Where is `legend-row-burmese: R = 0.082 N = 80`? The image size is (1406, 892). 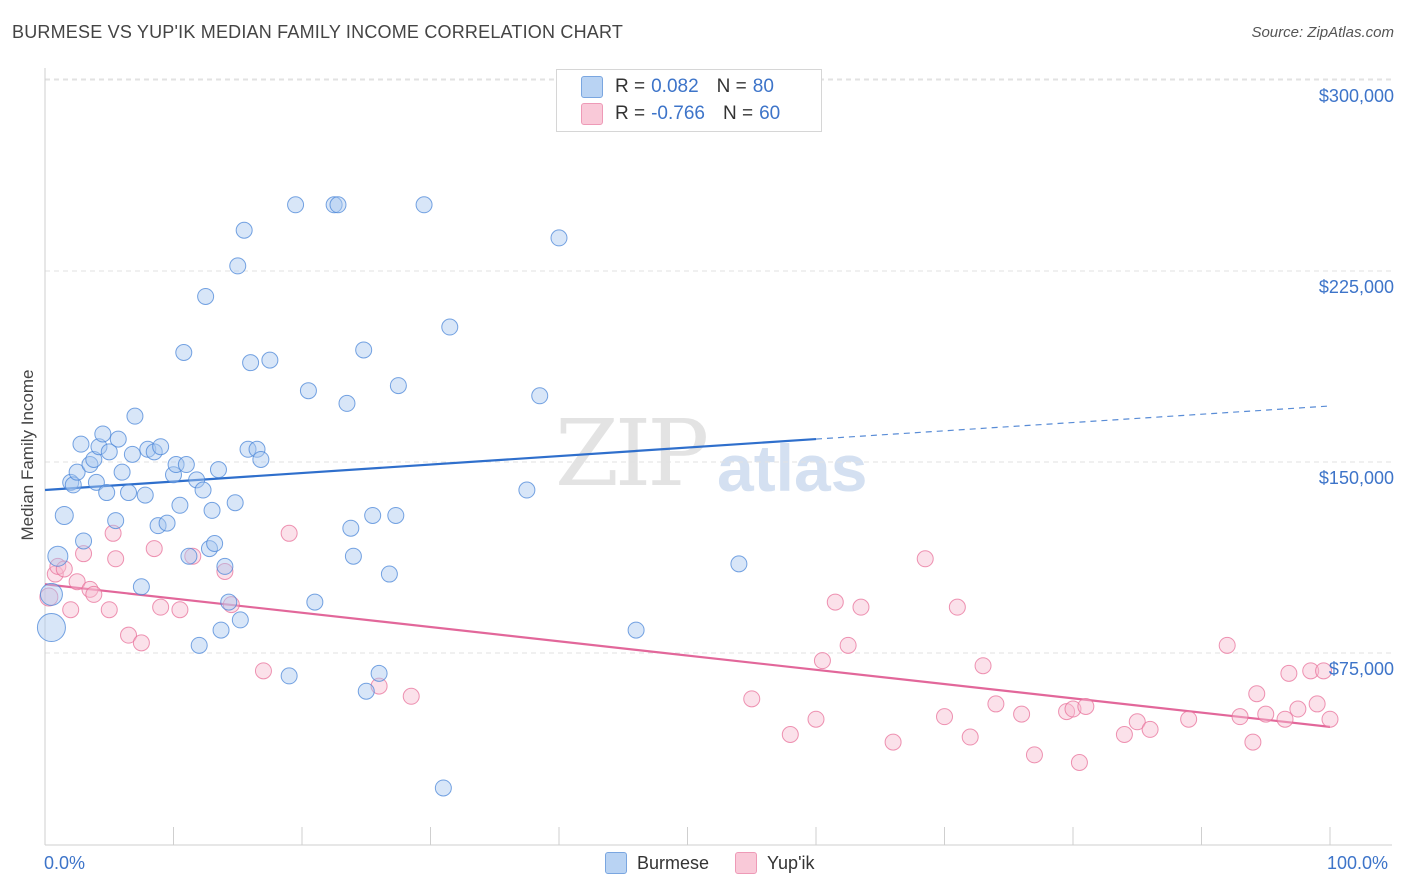
legend-row-burmese: R = 0.082 N = 80 is located at coordinates (677, 87).